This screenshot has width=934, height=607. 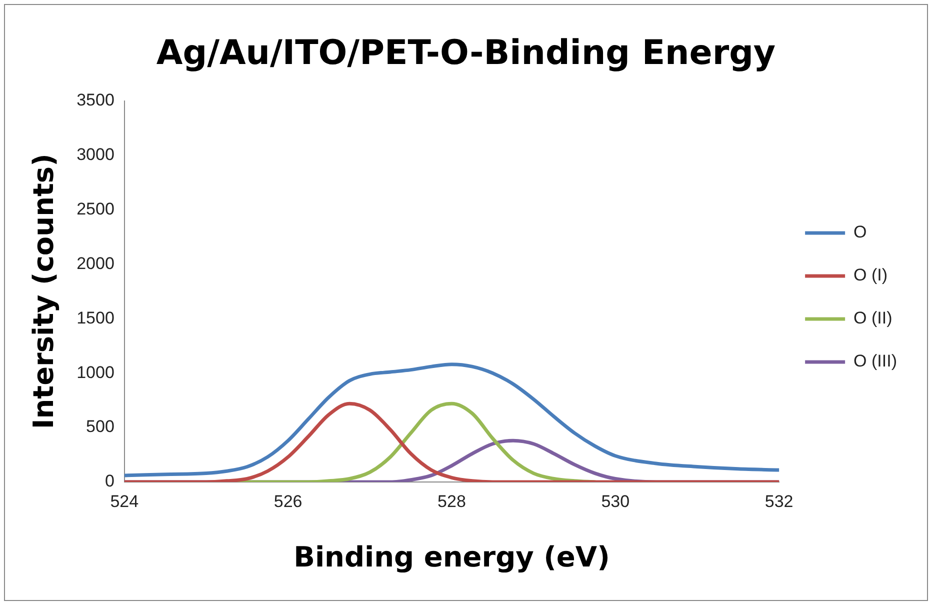 I want to click on y-axis-title: Intersity (counts), so click(x=43, y=292).